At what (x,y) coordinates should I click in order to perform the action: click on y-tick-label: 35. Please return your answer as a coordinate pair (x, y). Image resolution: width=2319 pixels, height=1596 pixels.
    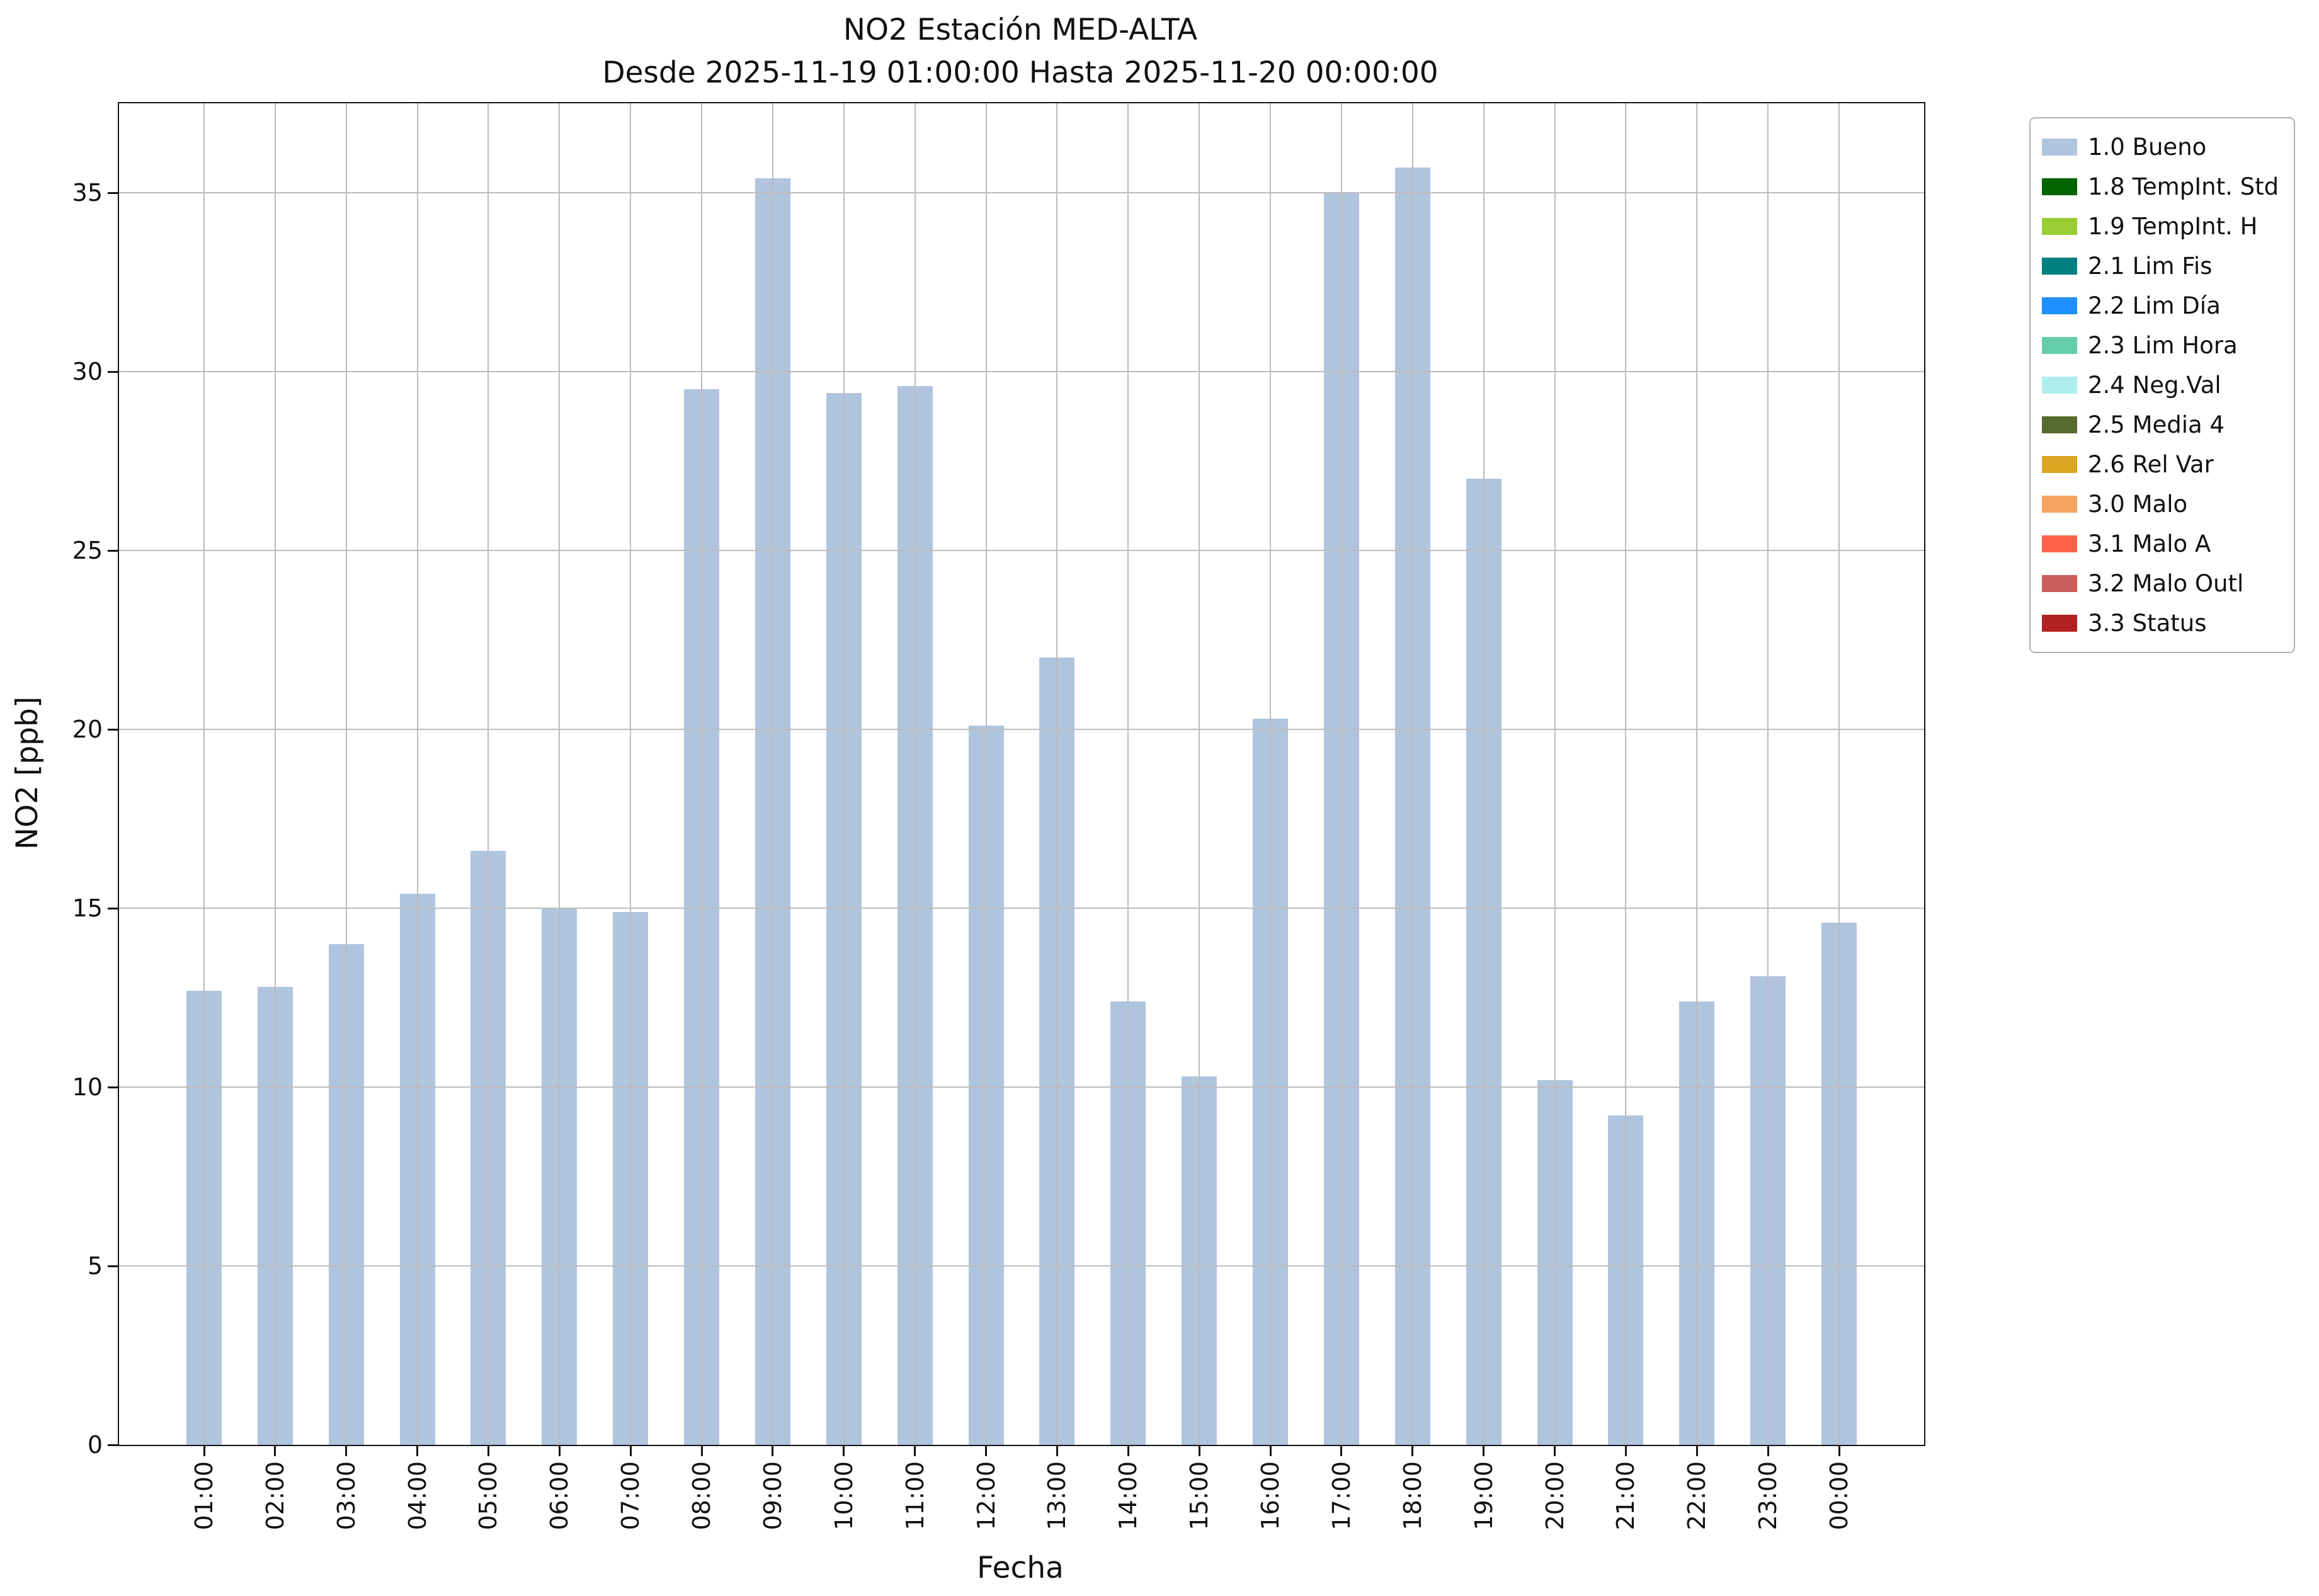
    Looking at the image, I should click on (87, 193).